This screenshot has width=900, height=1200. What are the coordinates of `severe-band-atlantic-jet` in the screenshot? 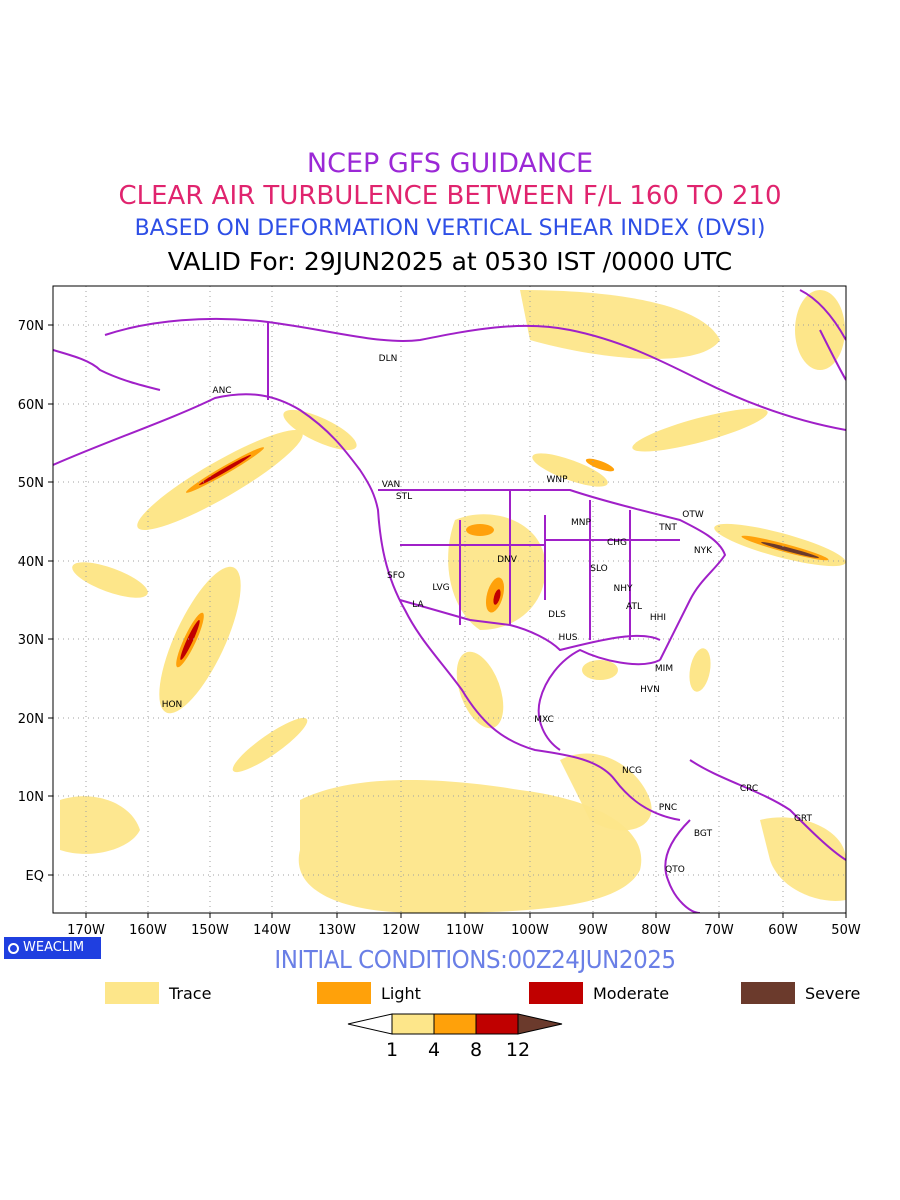 It's located at (790, 550).